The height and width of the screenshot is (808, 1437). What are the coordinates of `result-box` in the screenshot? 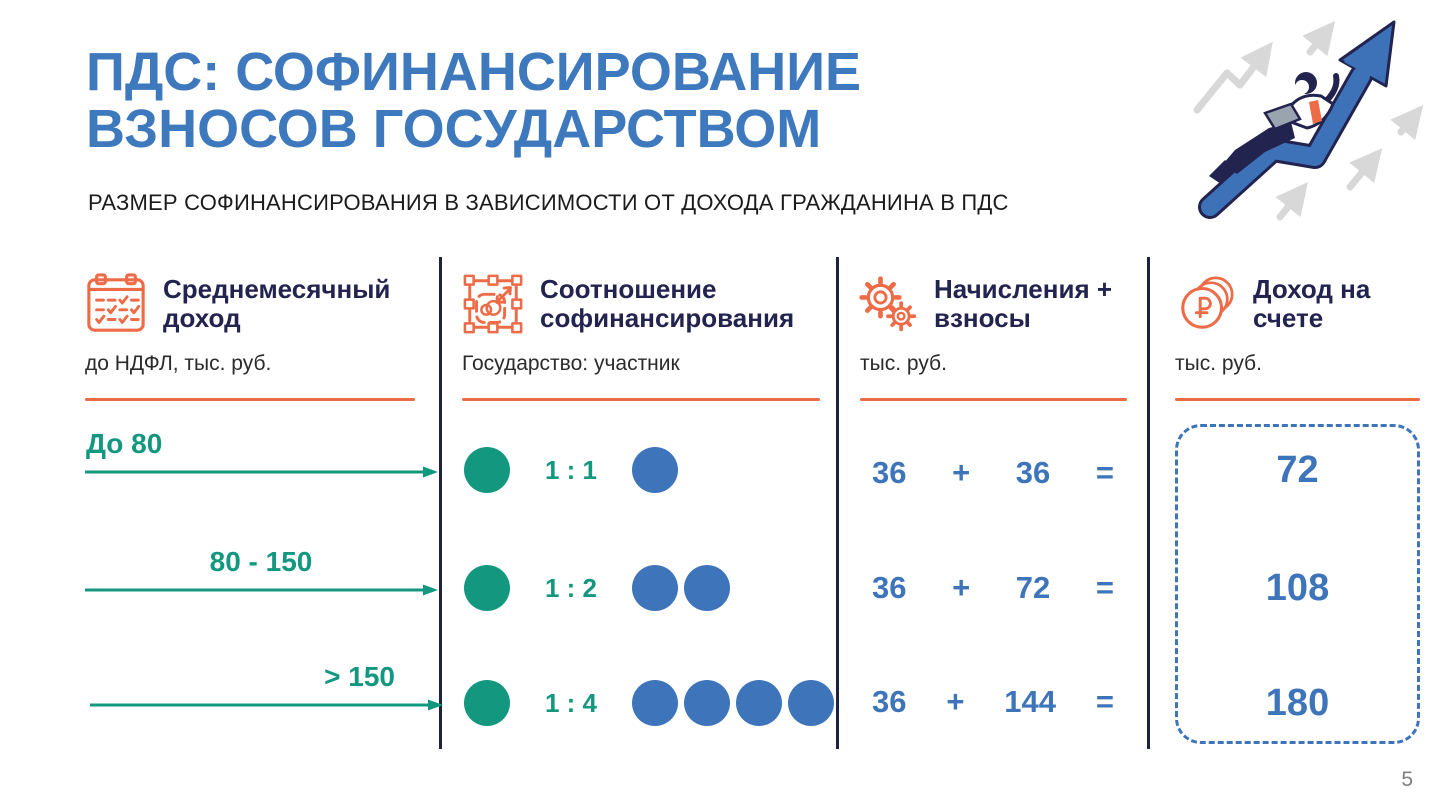 It's located at (1297, 584).